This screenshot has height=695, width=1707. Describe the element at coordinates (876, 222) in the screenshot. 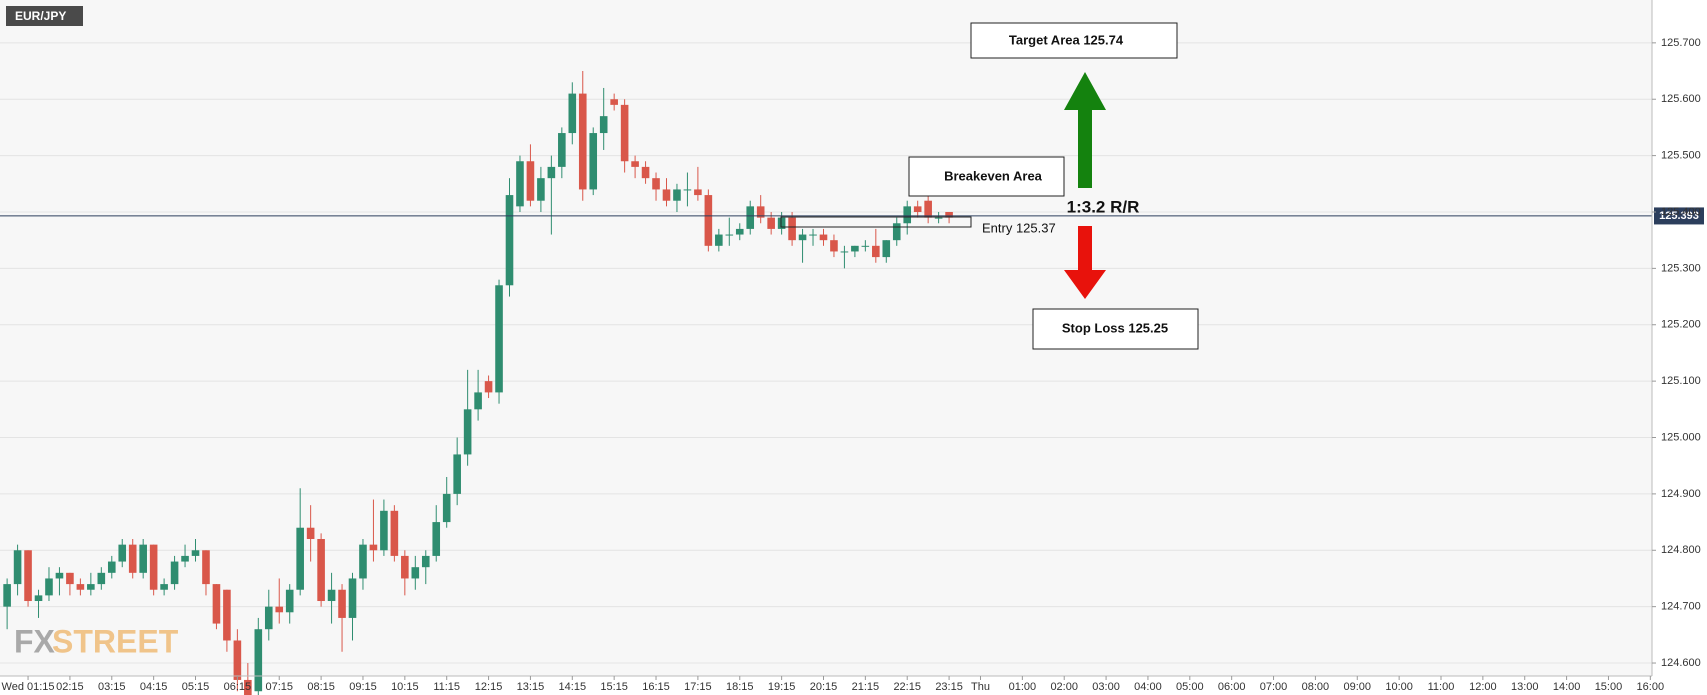

I see `entry-box` at that location.